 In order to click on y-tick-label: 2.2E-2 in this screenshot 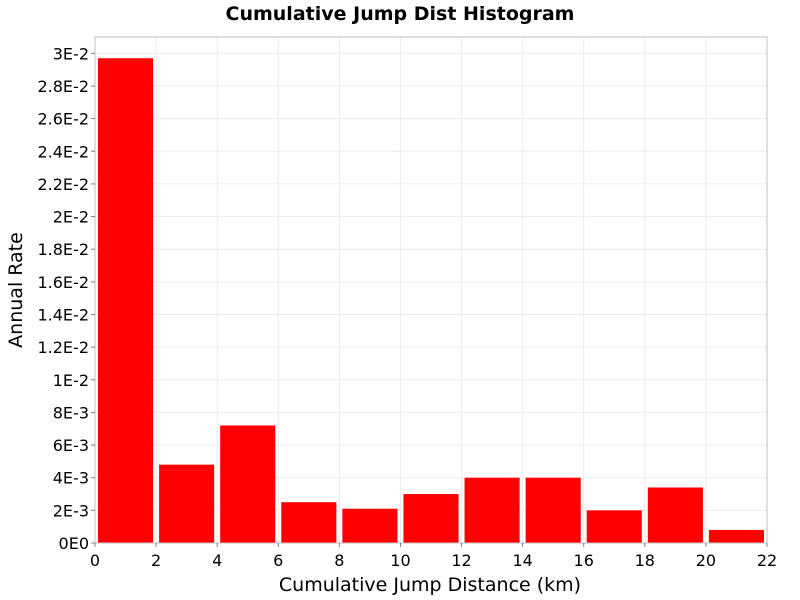, I will do `click(63, 184)`.